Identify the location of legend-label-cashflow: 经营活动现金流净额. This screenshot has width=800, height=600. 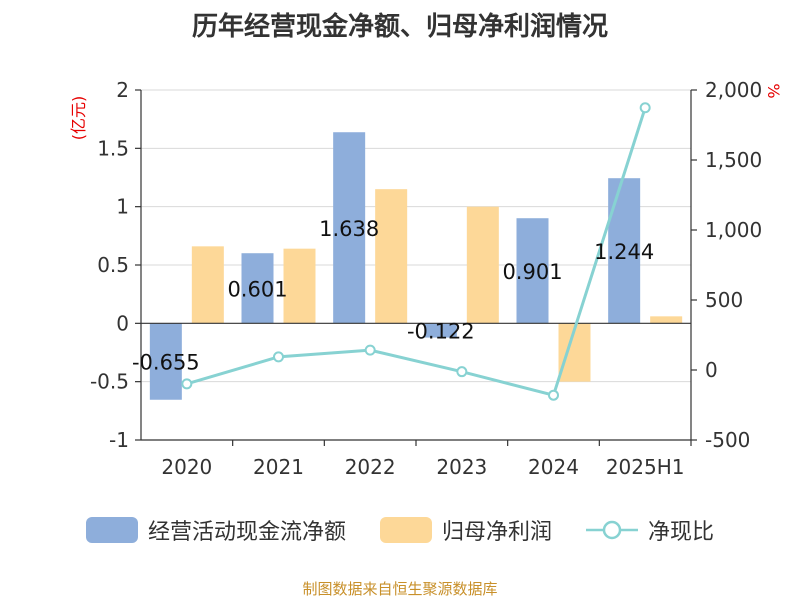
(246, 532).